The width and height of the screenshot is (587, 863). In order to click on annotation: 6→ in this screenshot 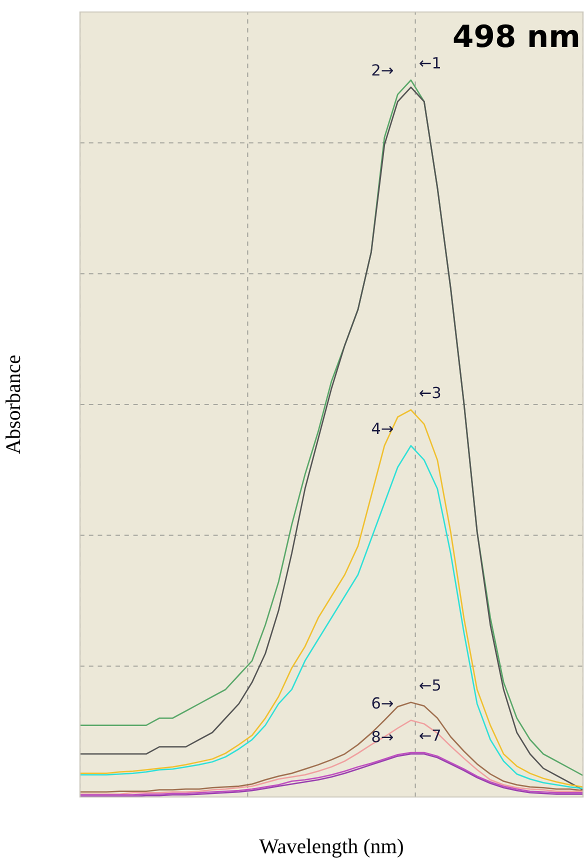, I will do `click(382, 703)`.